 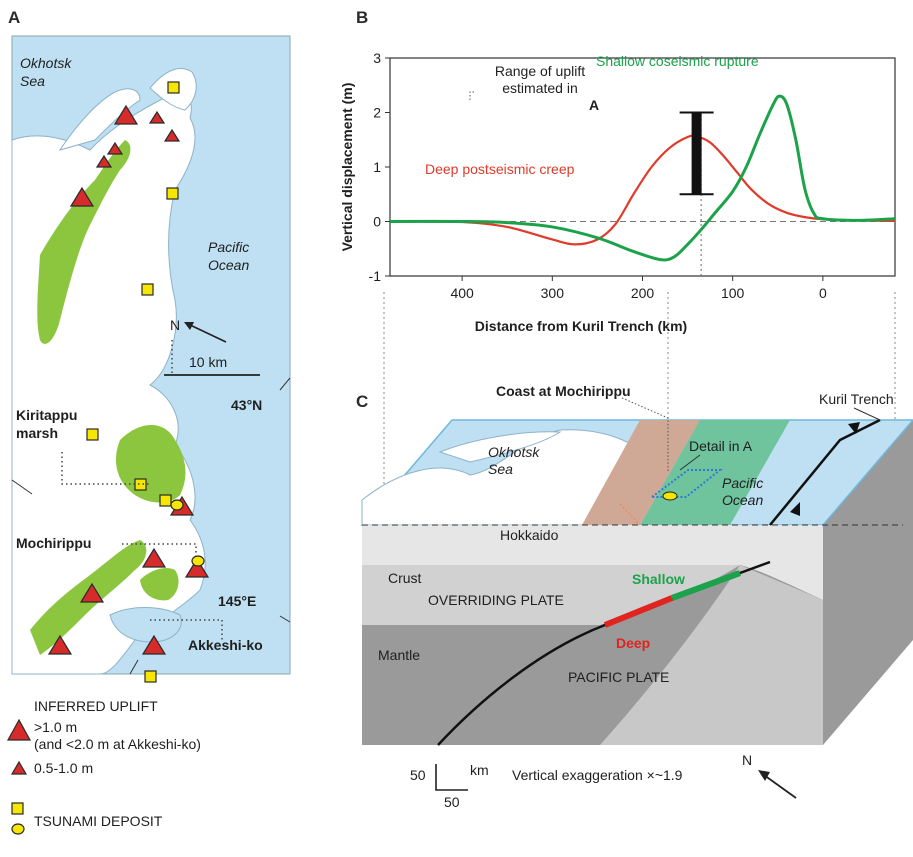 What do you see at coordinates (99, 119) in the screenshot?
I see `map-land-peninsula` at bounding box center [99, 119].